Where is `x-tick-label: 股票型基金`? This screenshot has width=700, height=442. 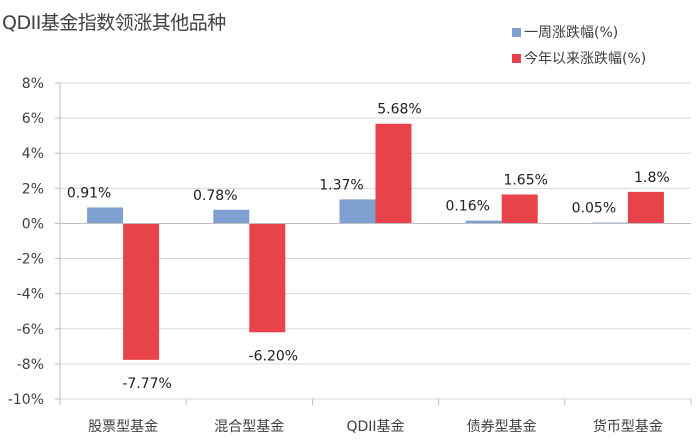 x-tick-label: 股票型基金 is located at coordinates (123, 426).